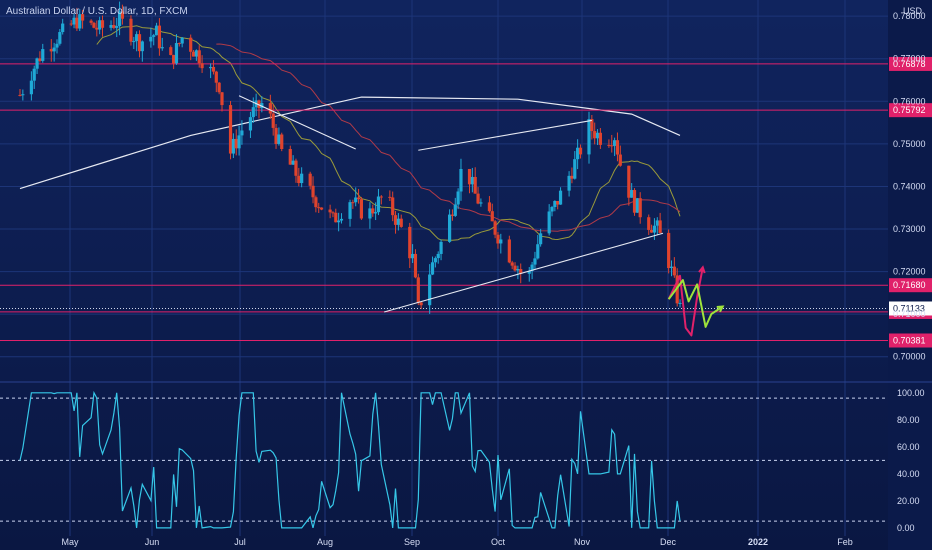  What do you see at coordinates (909, 64) in the screenshot?
I see `level-tag-label: 0.76878` at bounding box center [909, 64].